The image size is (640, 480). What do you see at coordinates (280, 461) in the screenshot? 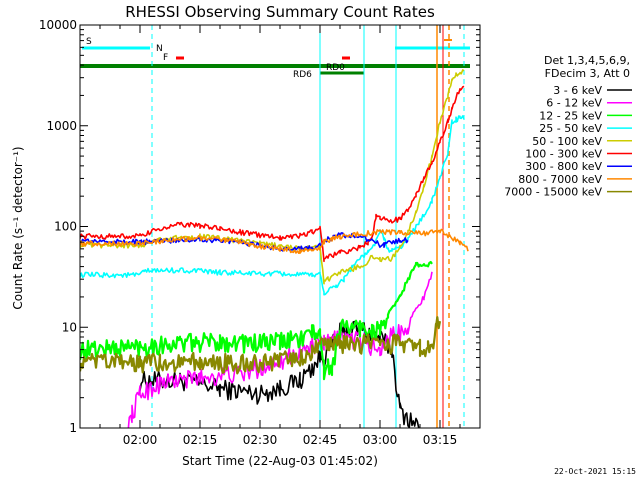
I see `x-axis-label: Start Time (22-Aug-03 01:45:02)` at bounding box center [280, 461].